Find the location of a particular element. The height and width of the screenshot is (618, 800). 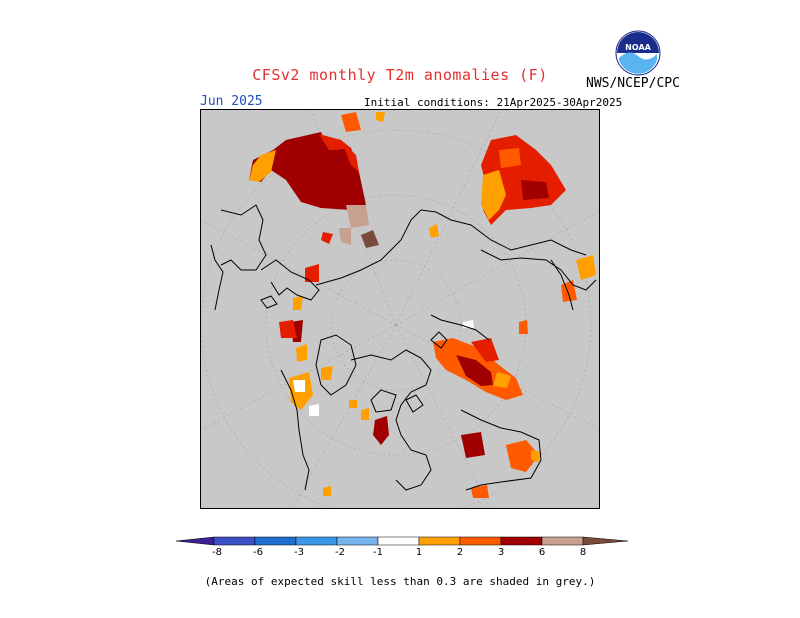

coastline-islands is located at coordinates (439, 340).